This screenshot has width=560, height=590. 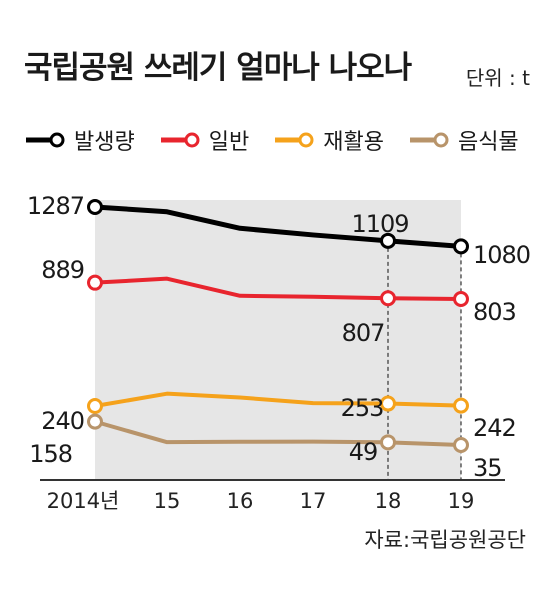 I want to click on data-label-total: 1080, so click(x=501, y=255).